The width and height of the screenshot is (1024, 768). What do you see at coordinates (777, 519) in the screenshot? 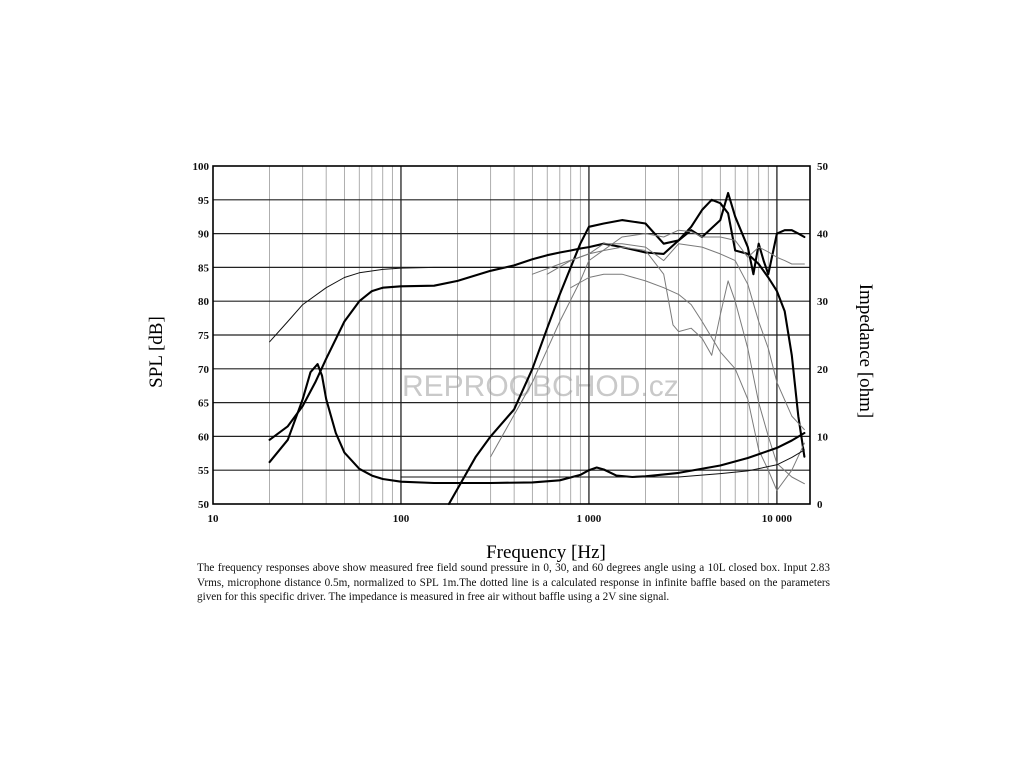
I see `x-tick-label: 10 000` at bounding box center [777, 519].